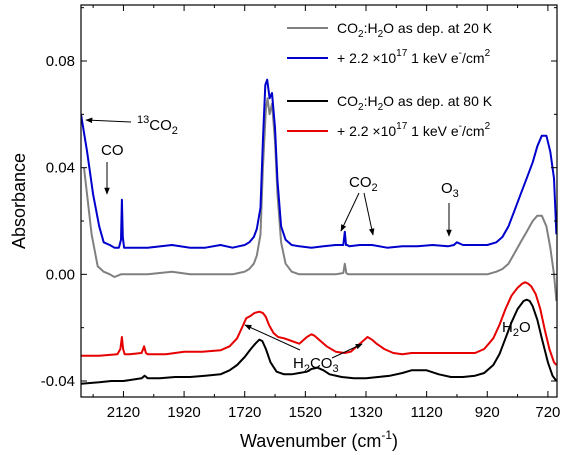 The height and width of the screenshot is (455, 563). I want to click on x-tick-label: 1920, so click(183, 412).